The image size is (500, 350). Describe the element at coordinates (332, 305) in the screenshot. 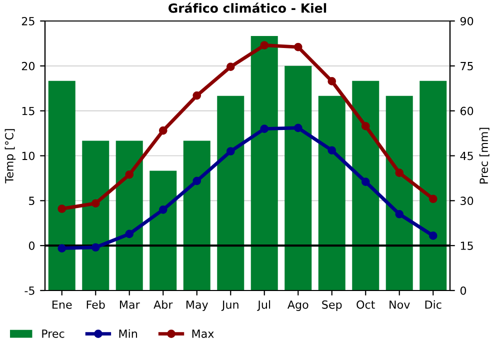

I see `x-tick-label: Sep` at that location.